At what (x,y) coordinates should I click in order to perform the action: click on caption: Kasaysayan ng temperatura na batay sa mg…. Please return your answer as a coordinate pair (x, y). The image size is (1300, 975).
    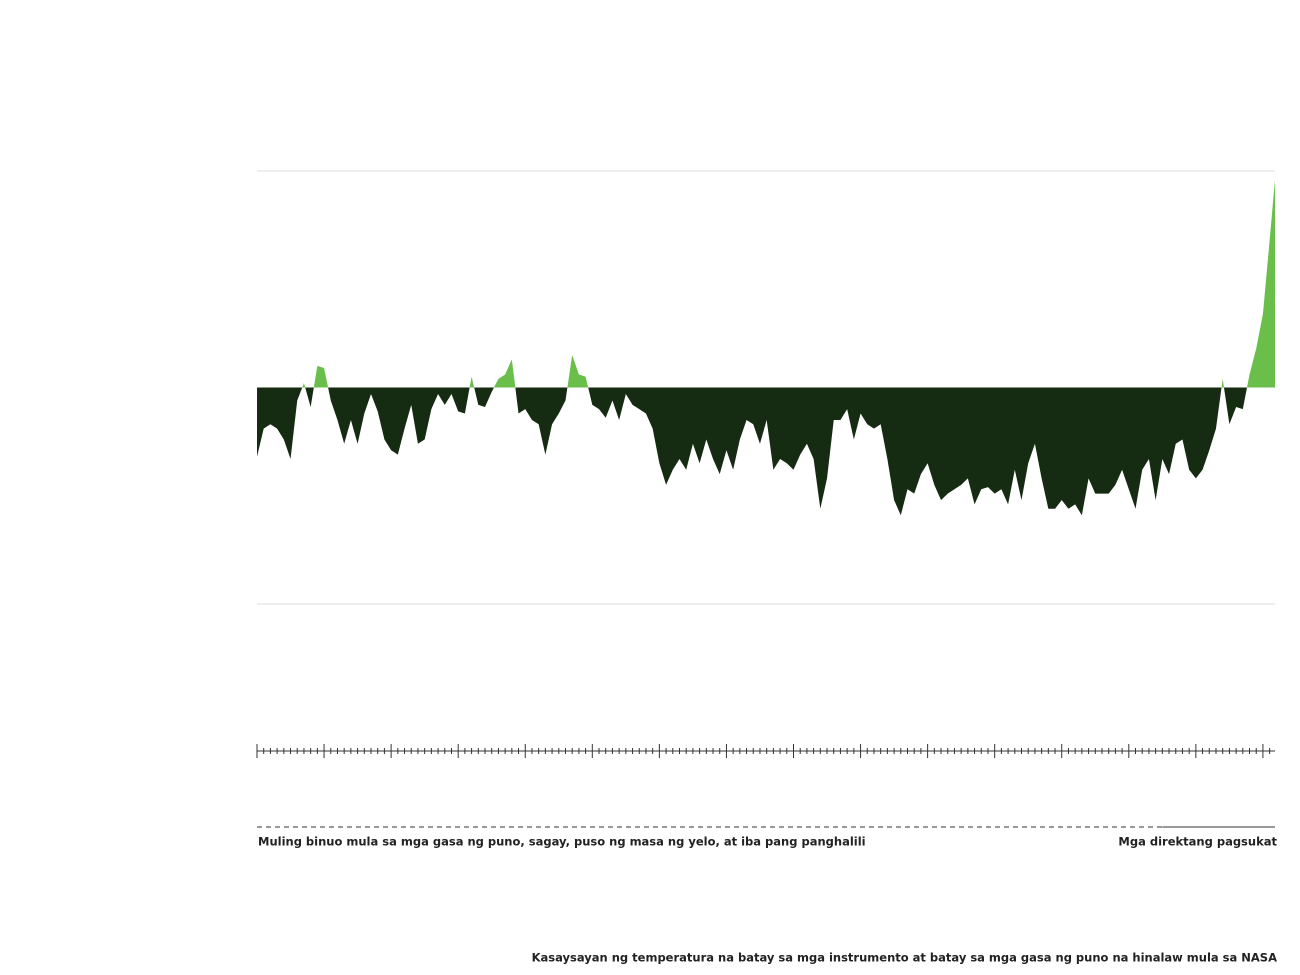
    Looking at the image, I should click on (904, 958).